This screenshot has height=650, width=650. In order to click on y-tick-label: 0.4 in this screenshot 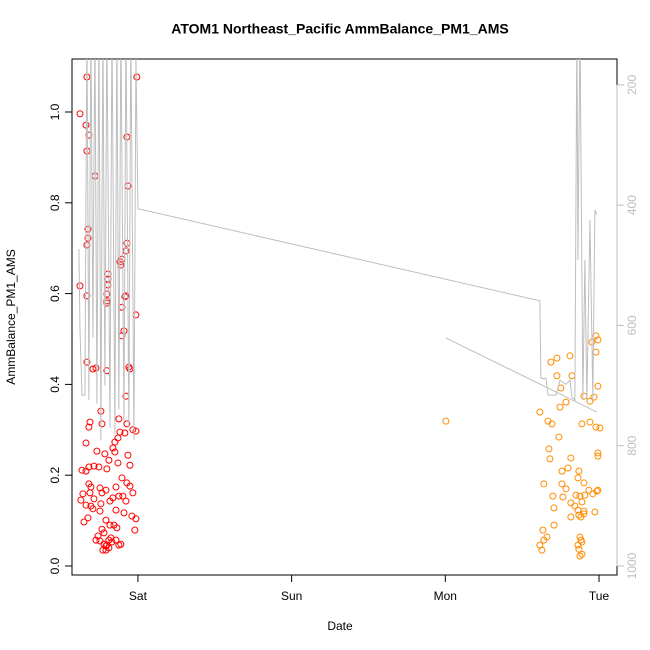, I will do `click(55, 384)`.